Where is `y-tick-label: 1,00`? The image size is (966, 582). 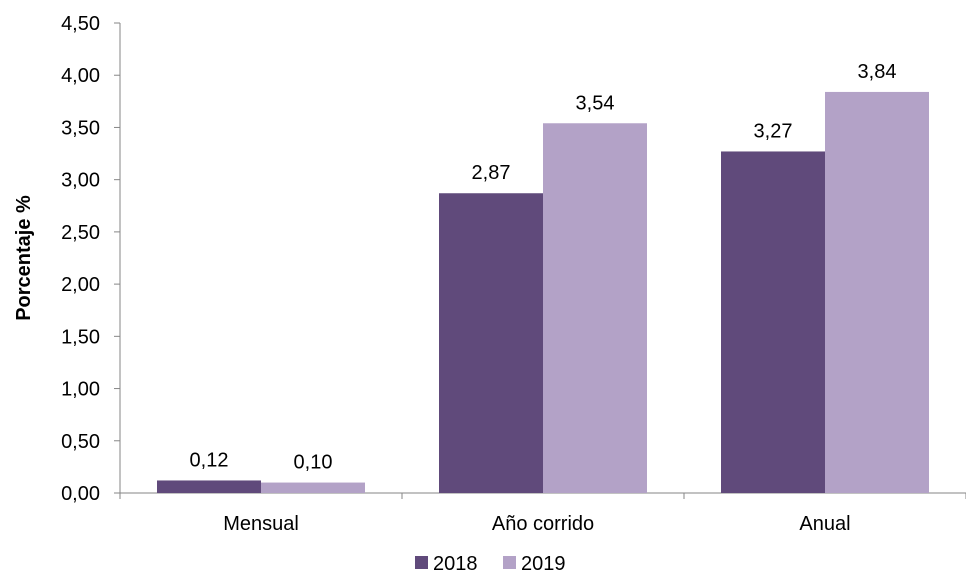
y-tick-label: 1,00 is located at coordinates (80, 390).